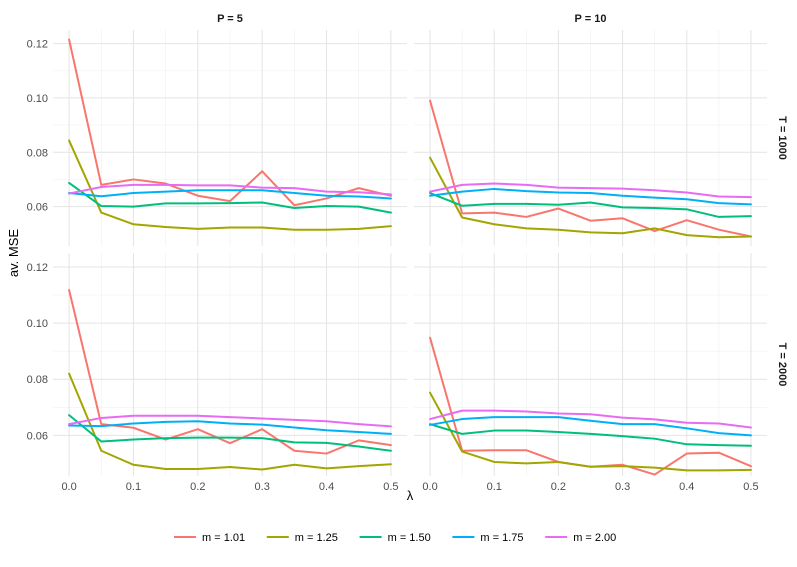 The height and width of the screenshot is (567, 797). What do you see at coordinates (37, 99) in the screenshot?
I see `panel-p-5-t-1000-y-tick-label: 0.10` at bounding box center [37, 99].